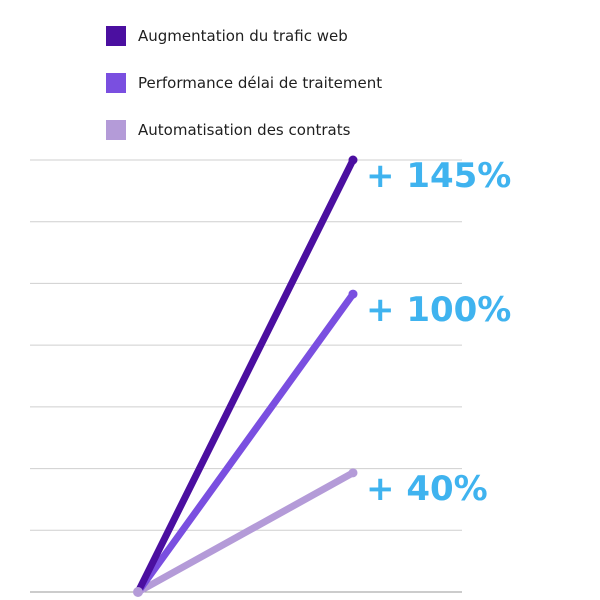 This screenshot has height=600, width=600. Describe the element at coordinates (439, 176) in the screenshot. I see `value-label-0: + 145%` at that location.